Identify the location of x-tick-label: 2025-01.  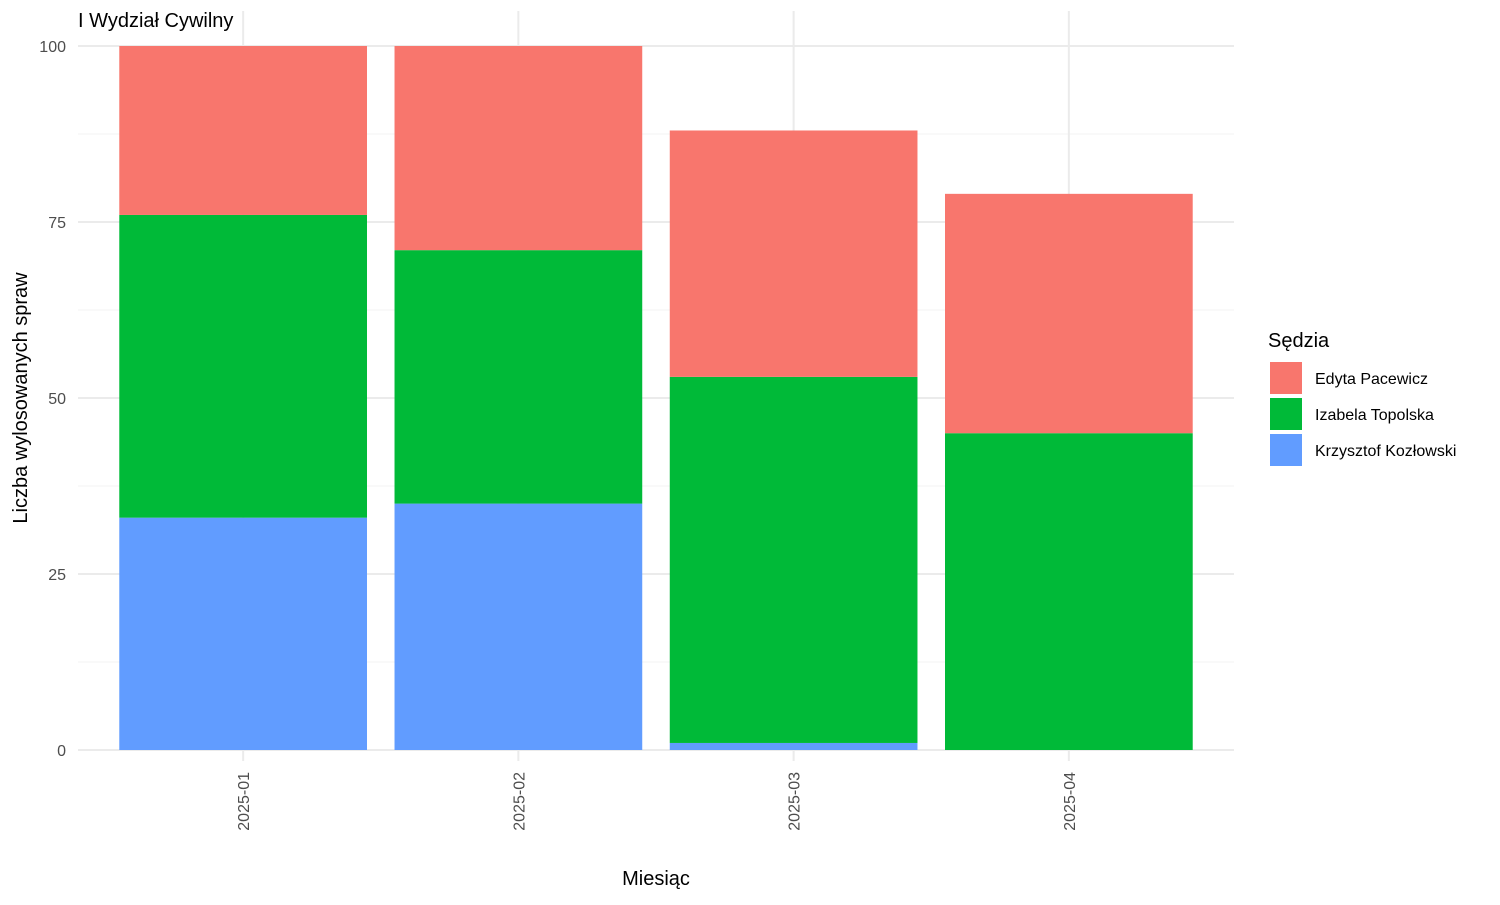
(244, 801).